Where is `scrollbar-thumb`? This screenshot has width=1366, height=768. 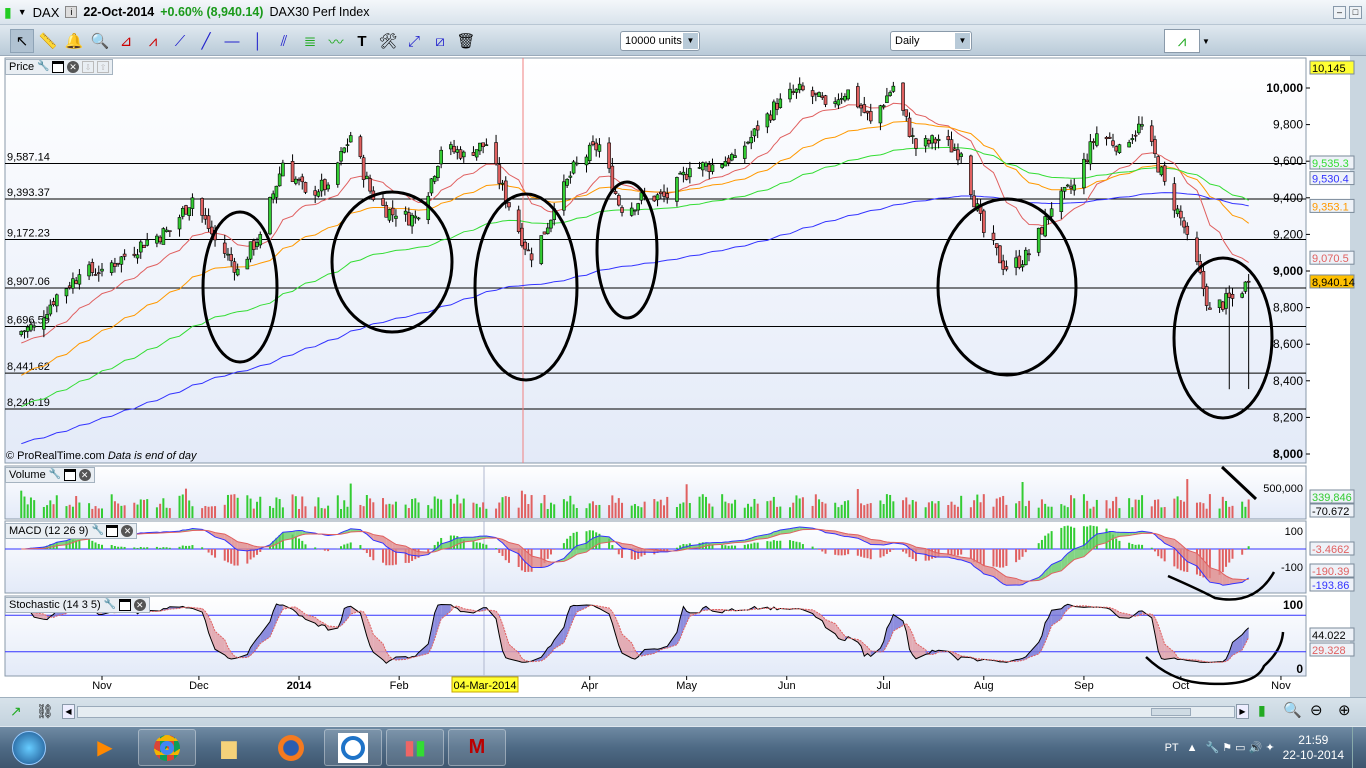 scrollbar-thumb is located at coordinates (1171, 712).